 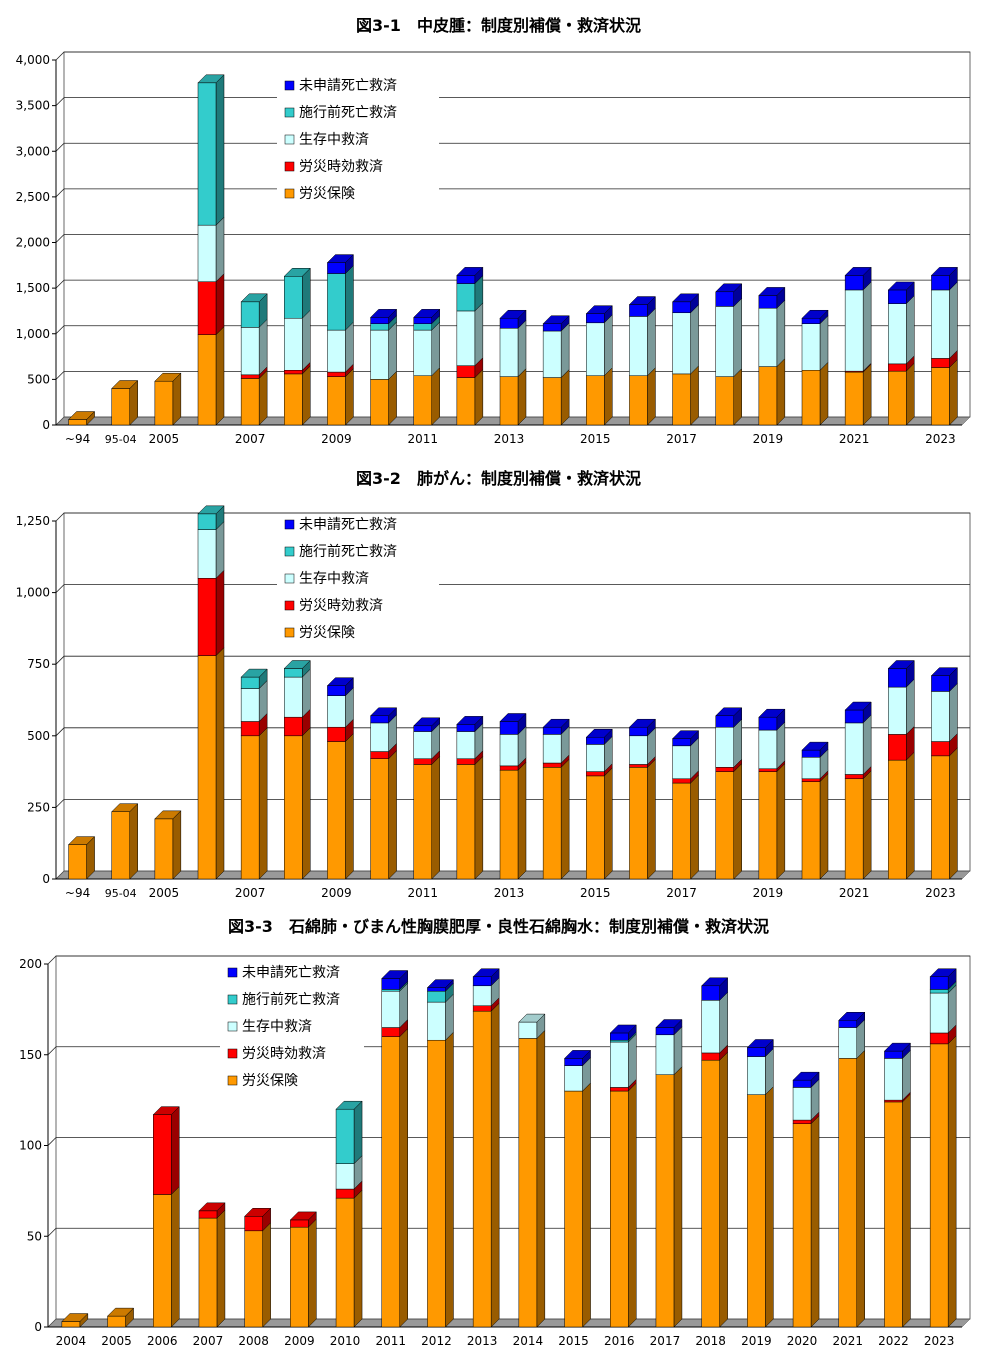 I want to click on y-tick-label: 1,500, so click(x=33, y=288).